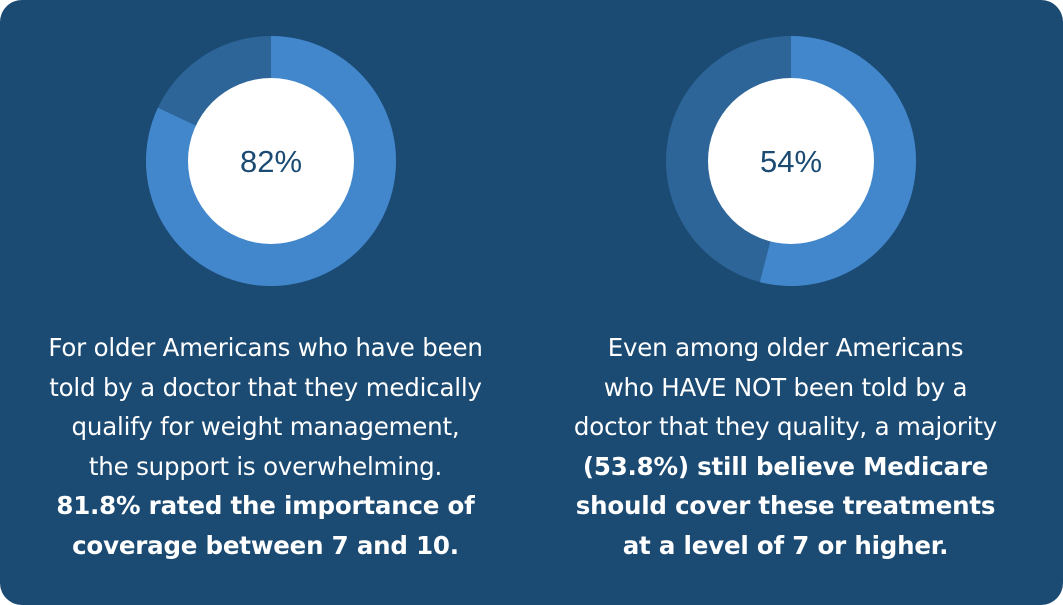 The height and width of the screenshot is (605, 1063). I want to click on caption-bold-line: coverage between 7 and 10., so click(265, 545).